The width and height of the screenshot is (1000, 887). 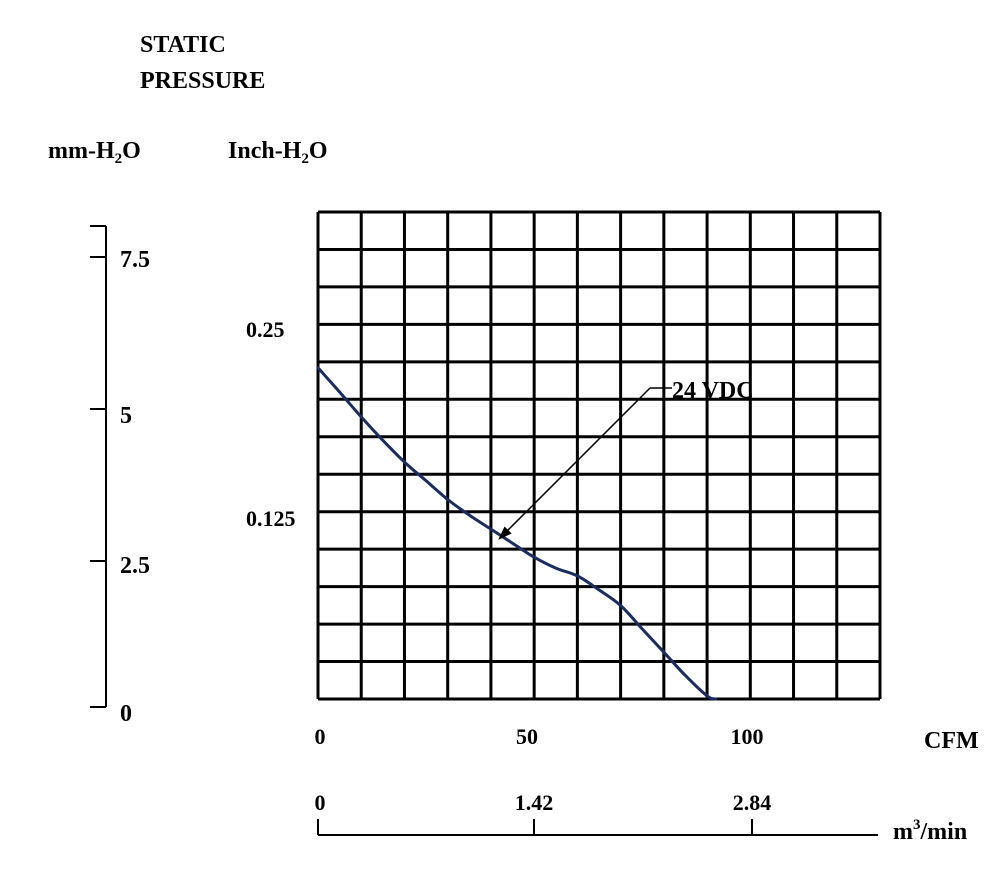 I want to click on left-axis-unit-label: mm-H2O, so click(x=94, y=152).